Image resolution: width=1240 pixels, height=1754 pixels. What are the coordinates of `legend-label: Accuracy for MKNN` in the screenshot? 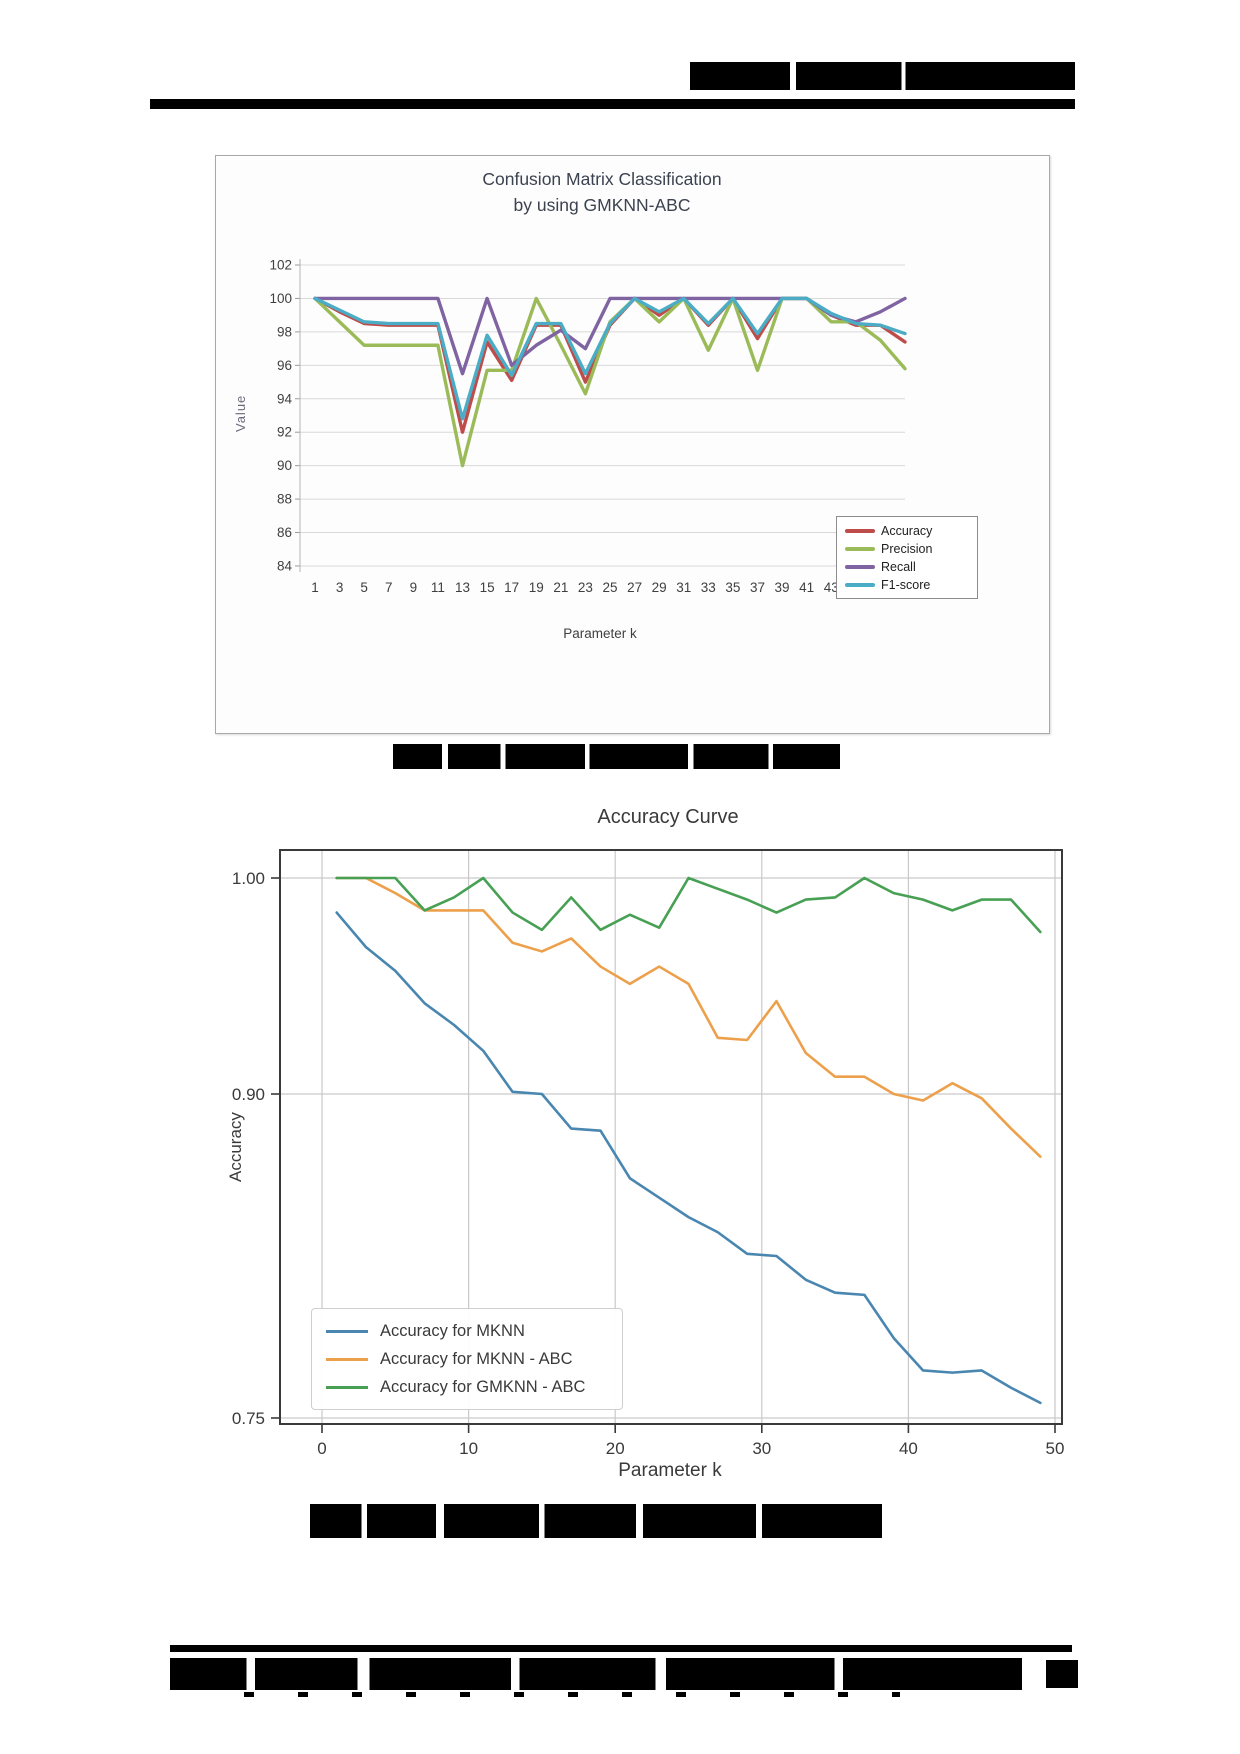 It's located at (452, 1330).